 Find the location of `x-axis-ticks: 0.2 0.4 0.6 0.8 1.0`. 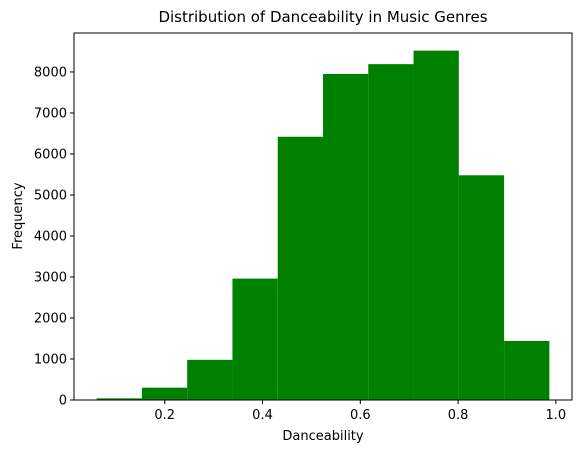

x-axis-ticks: 0.2 0.4 0.6 0.8 1.0 is located at coordinates (360, 411).